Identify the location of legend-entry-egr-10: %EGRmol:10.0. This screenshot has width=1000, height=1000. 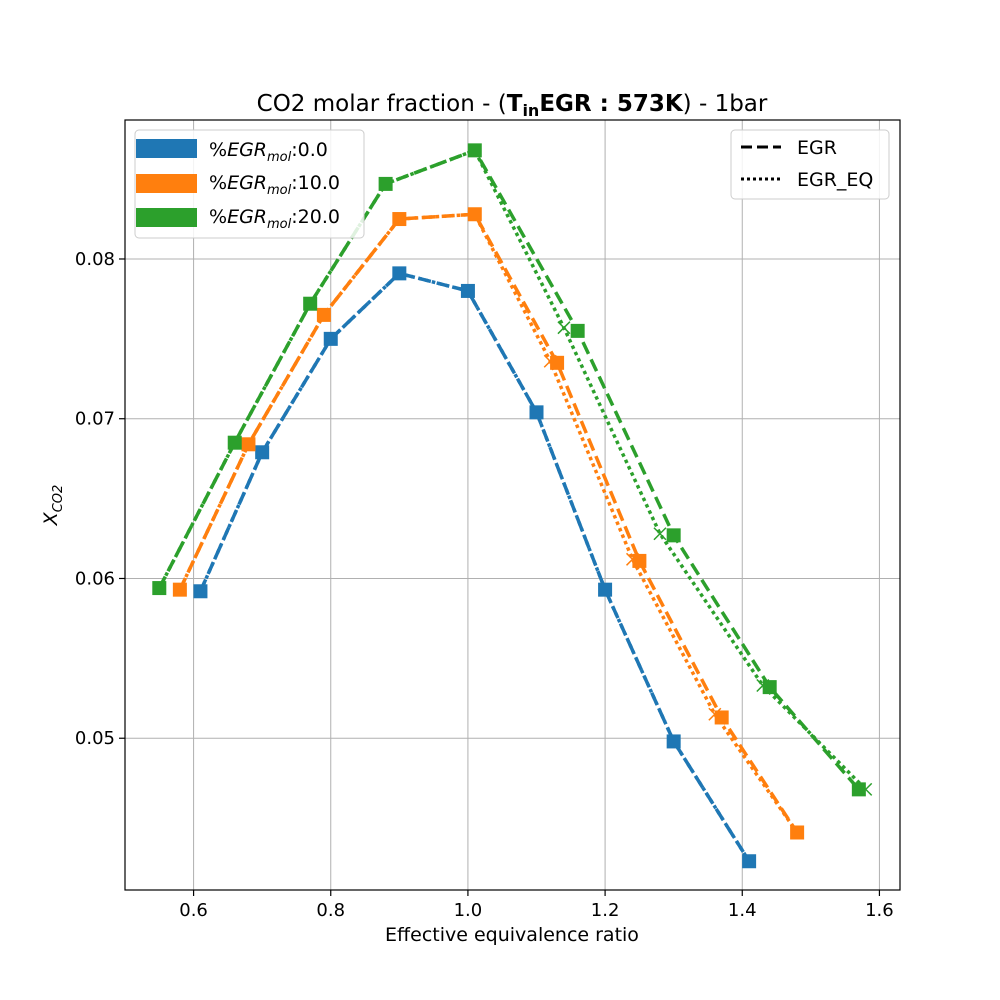
(238, 185).